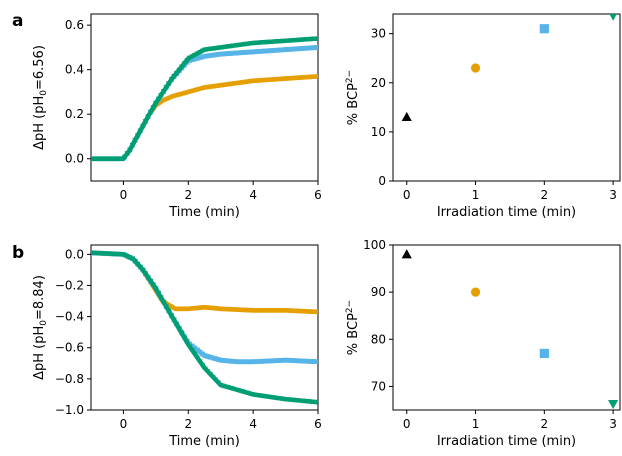 The width and height of the screenshot is (622, 456). Describe the element at coordinates (124, 195) in the screenshot. I see `x-tick-label: 0` at that location.